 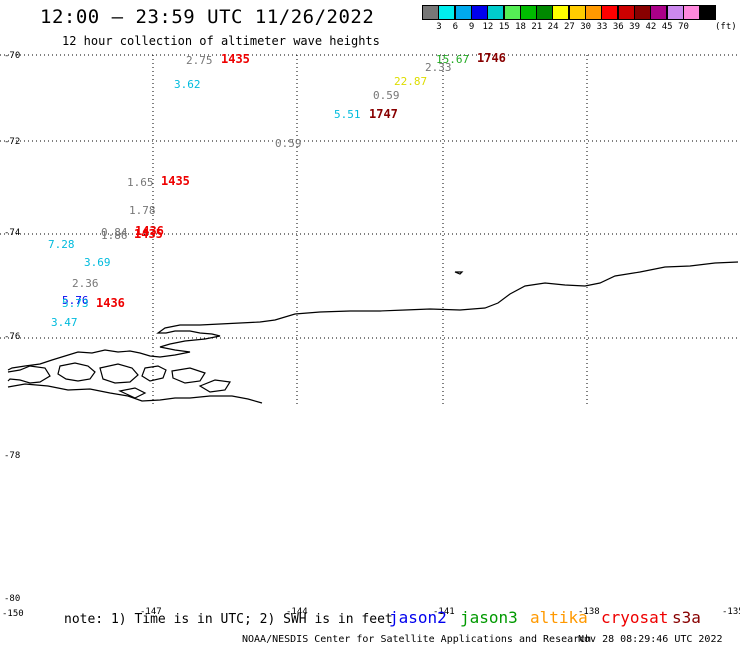 What do you see at coordinates (488, 27) in the screenshot?
I see `legend-label: 12` at bounding box center [488, 27].